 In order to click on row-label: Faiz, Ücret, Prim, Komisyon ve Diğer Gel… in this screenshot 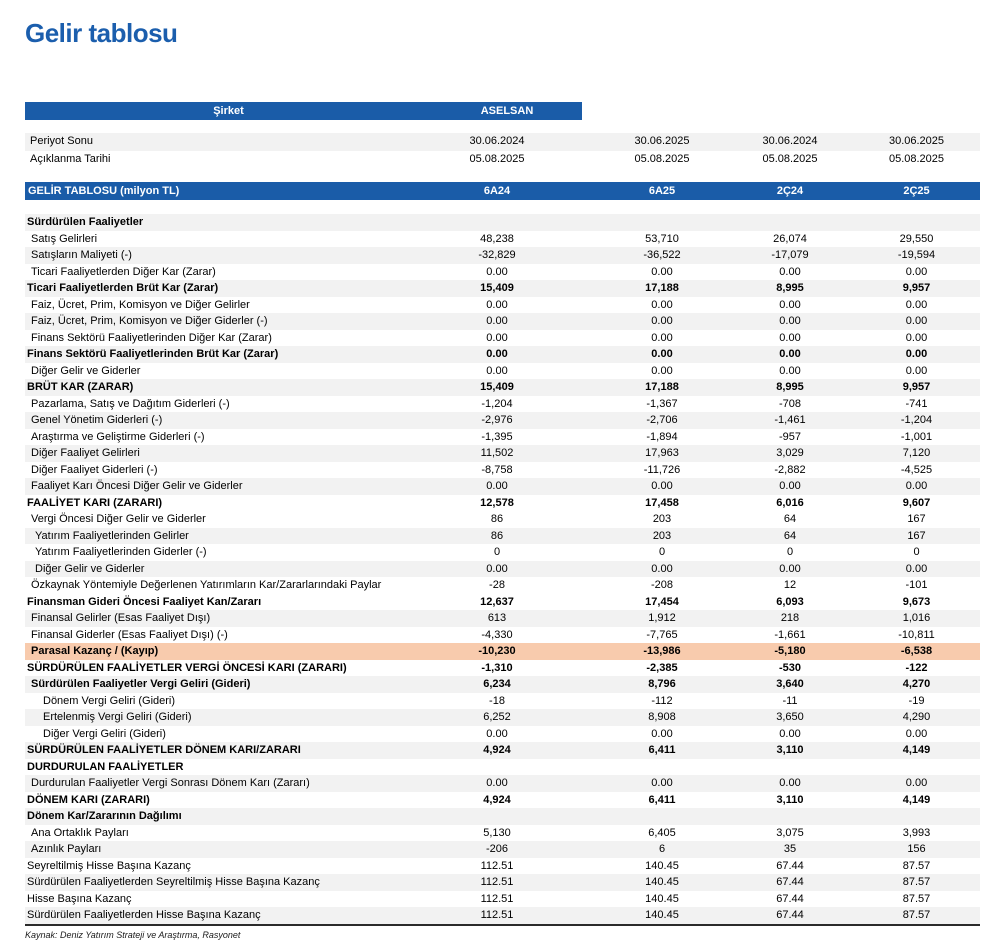, I will do `click(140, 304)`.